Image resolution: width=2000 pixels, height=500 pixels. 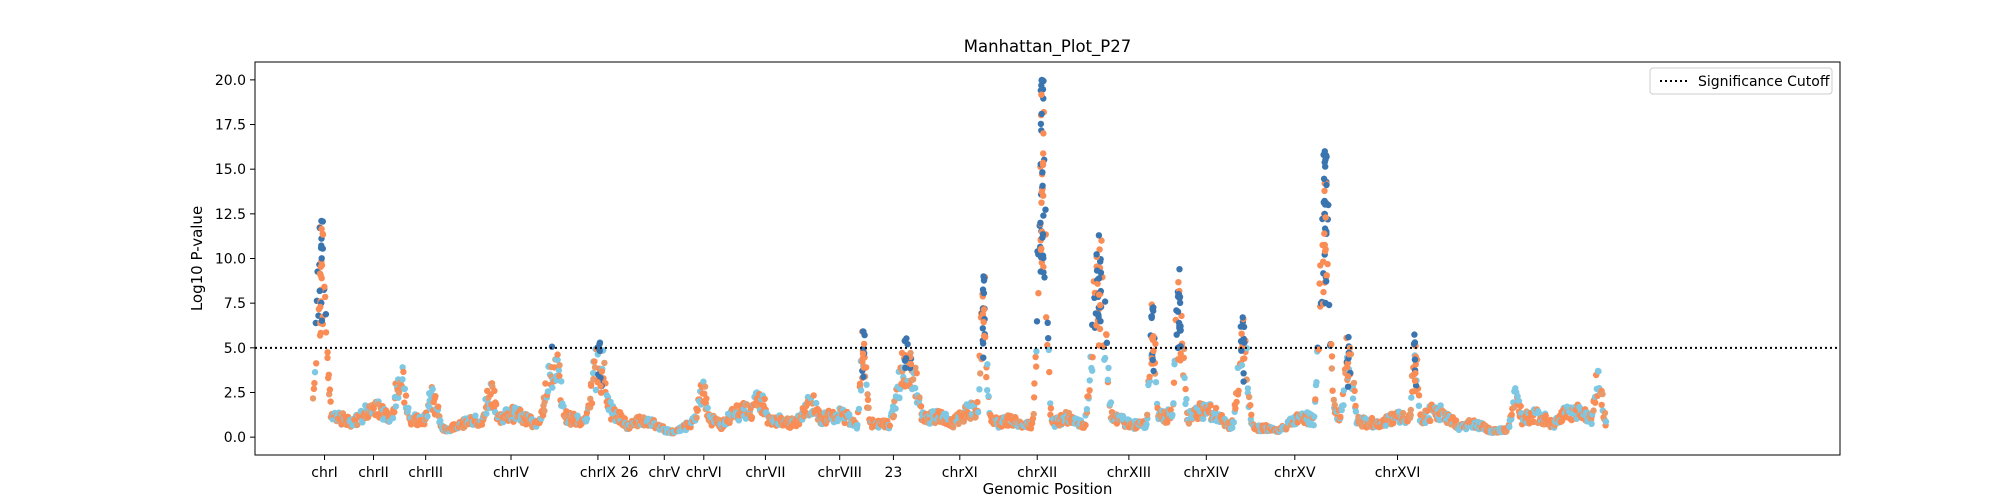 What do you see at coordinates (235, 438) in the screenshot?
I see `y-tick-label: 0.0` at bounding box center [235, 438].